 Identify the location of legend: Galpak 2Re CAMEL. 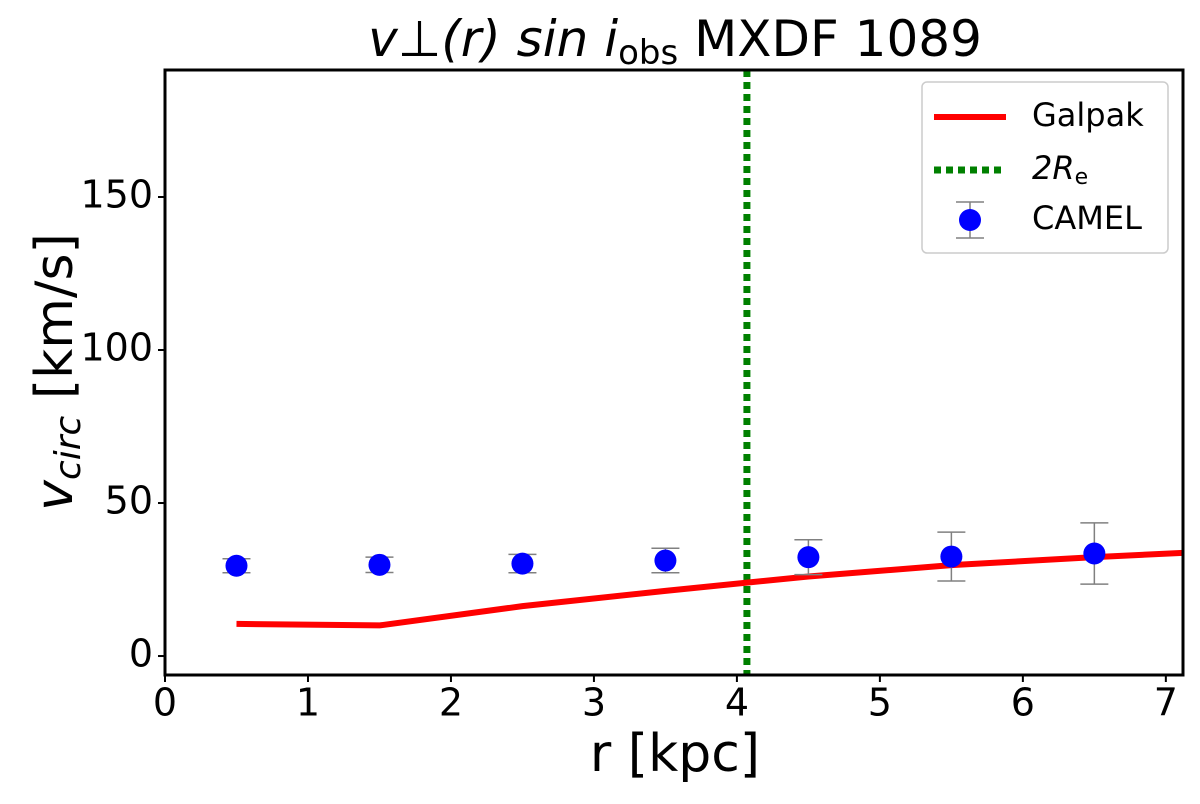
(1045, 167).